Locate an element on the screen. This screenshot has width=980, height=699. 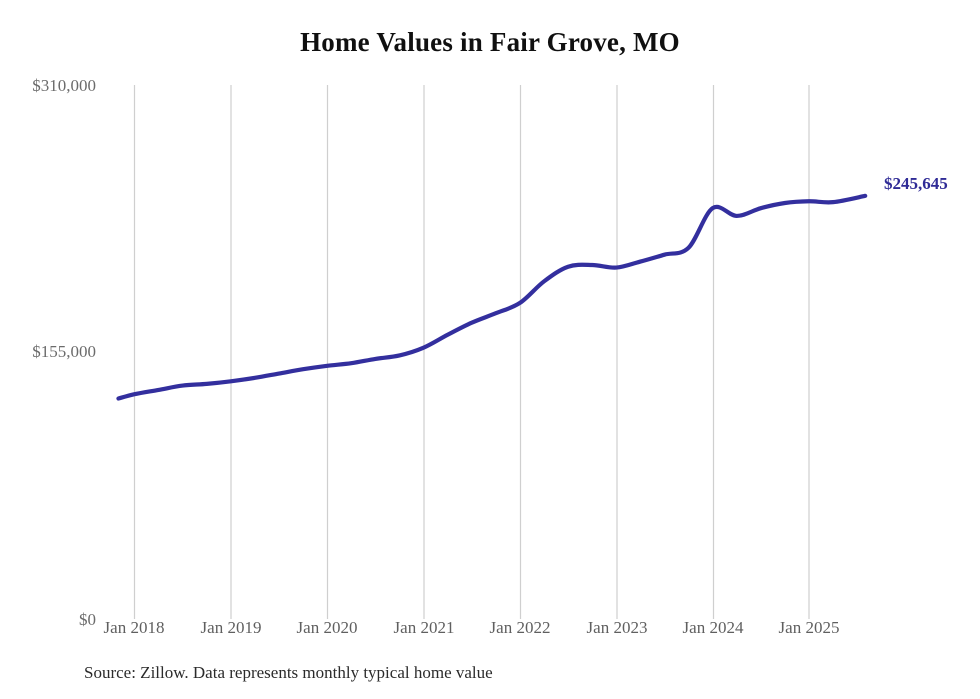
x-axis-tick-jan-2019: Jan 2019 is located at coordinates (231, 627).